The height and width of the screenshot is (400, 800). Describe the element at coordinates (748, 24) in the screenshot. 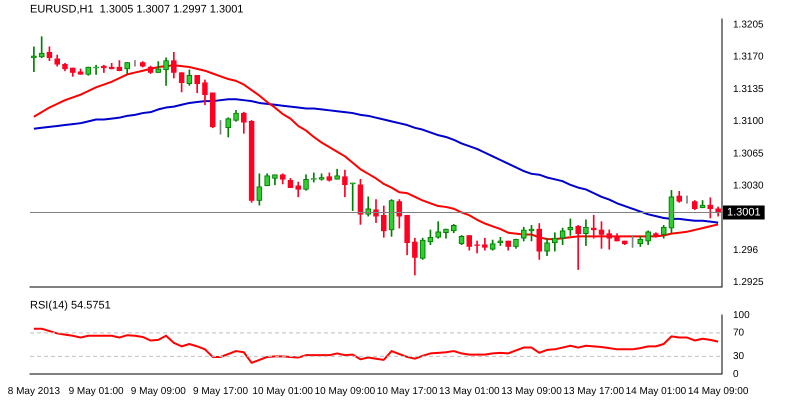

I see `y-tick-label: 1.3205` at that location.